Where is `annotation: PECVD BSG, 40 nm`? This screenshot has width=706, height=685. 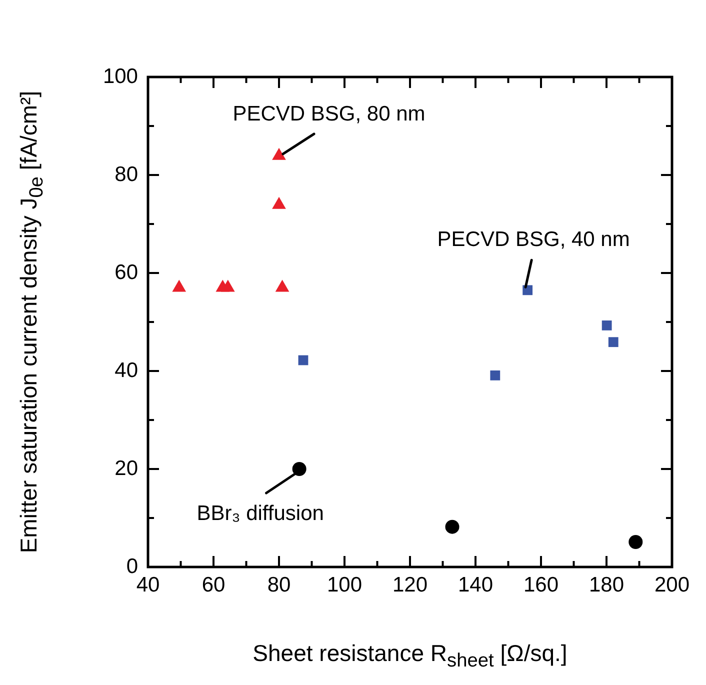 annotation: PECVD BSG, 40 nm is located at coordinates (533, 239).